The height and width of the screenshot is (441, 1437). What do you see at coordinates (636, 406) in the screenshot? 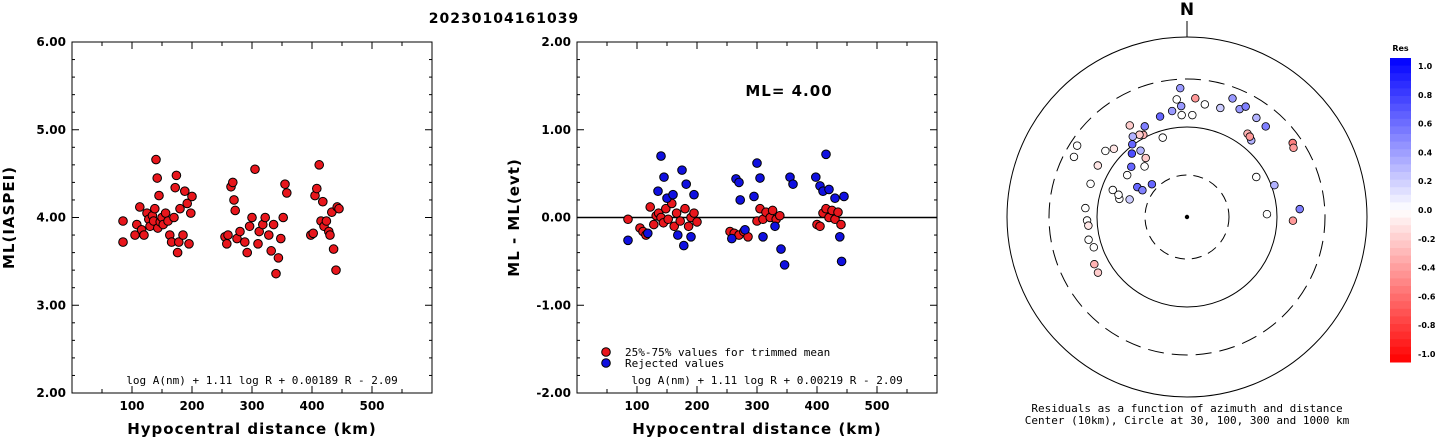
I see `x-tick-label: 100` at bounding box center [636, 406].